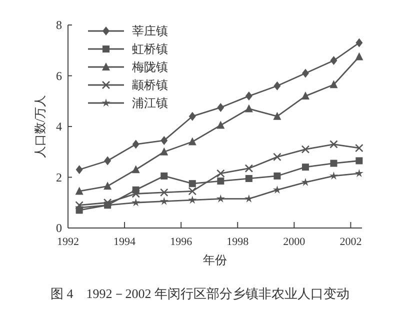  Describe the element at coordinates (125, 242) in the screenshot. I see `x-tick-label: 1994` at that location.